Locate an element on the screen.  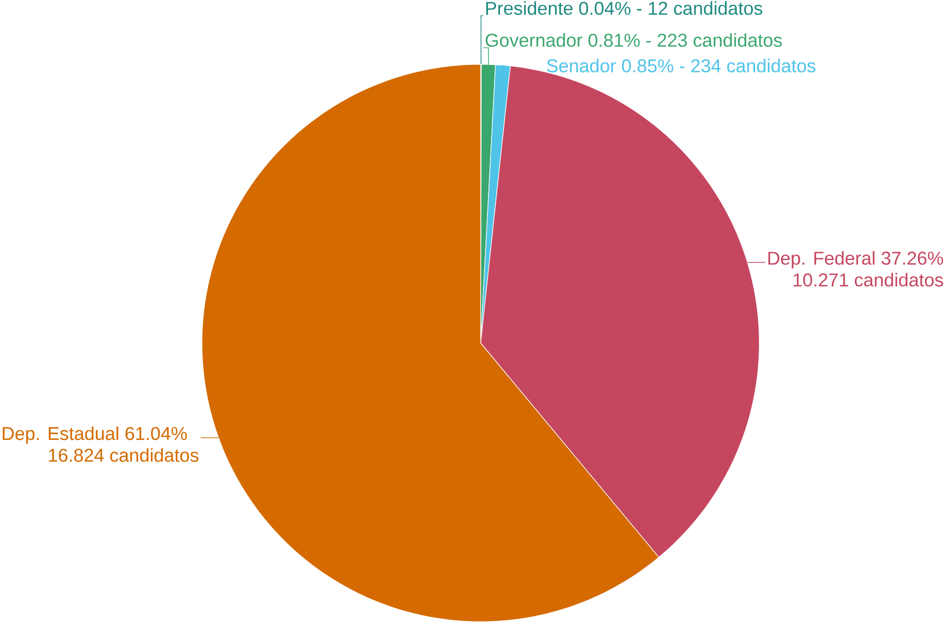
data-label: 0.04% is located at coordinates (604, 8).